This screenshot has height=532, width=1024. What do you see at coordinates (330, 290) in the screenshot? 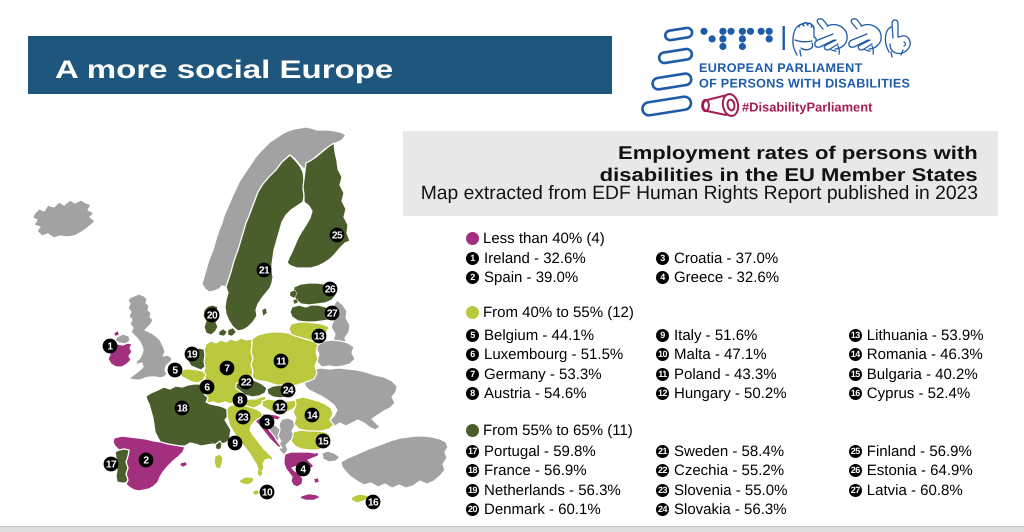
I see `svg-text: 26` at bounding box center [330, 290].